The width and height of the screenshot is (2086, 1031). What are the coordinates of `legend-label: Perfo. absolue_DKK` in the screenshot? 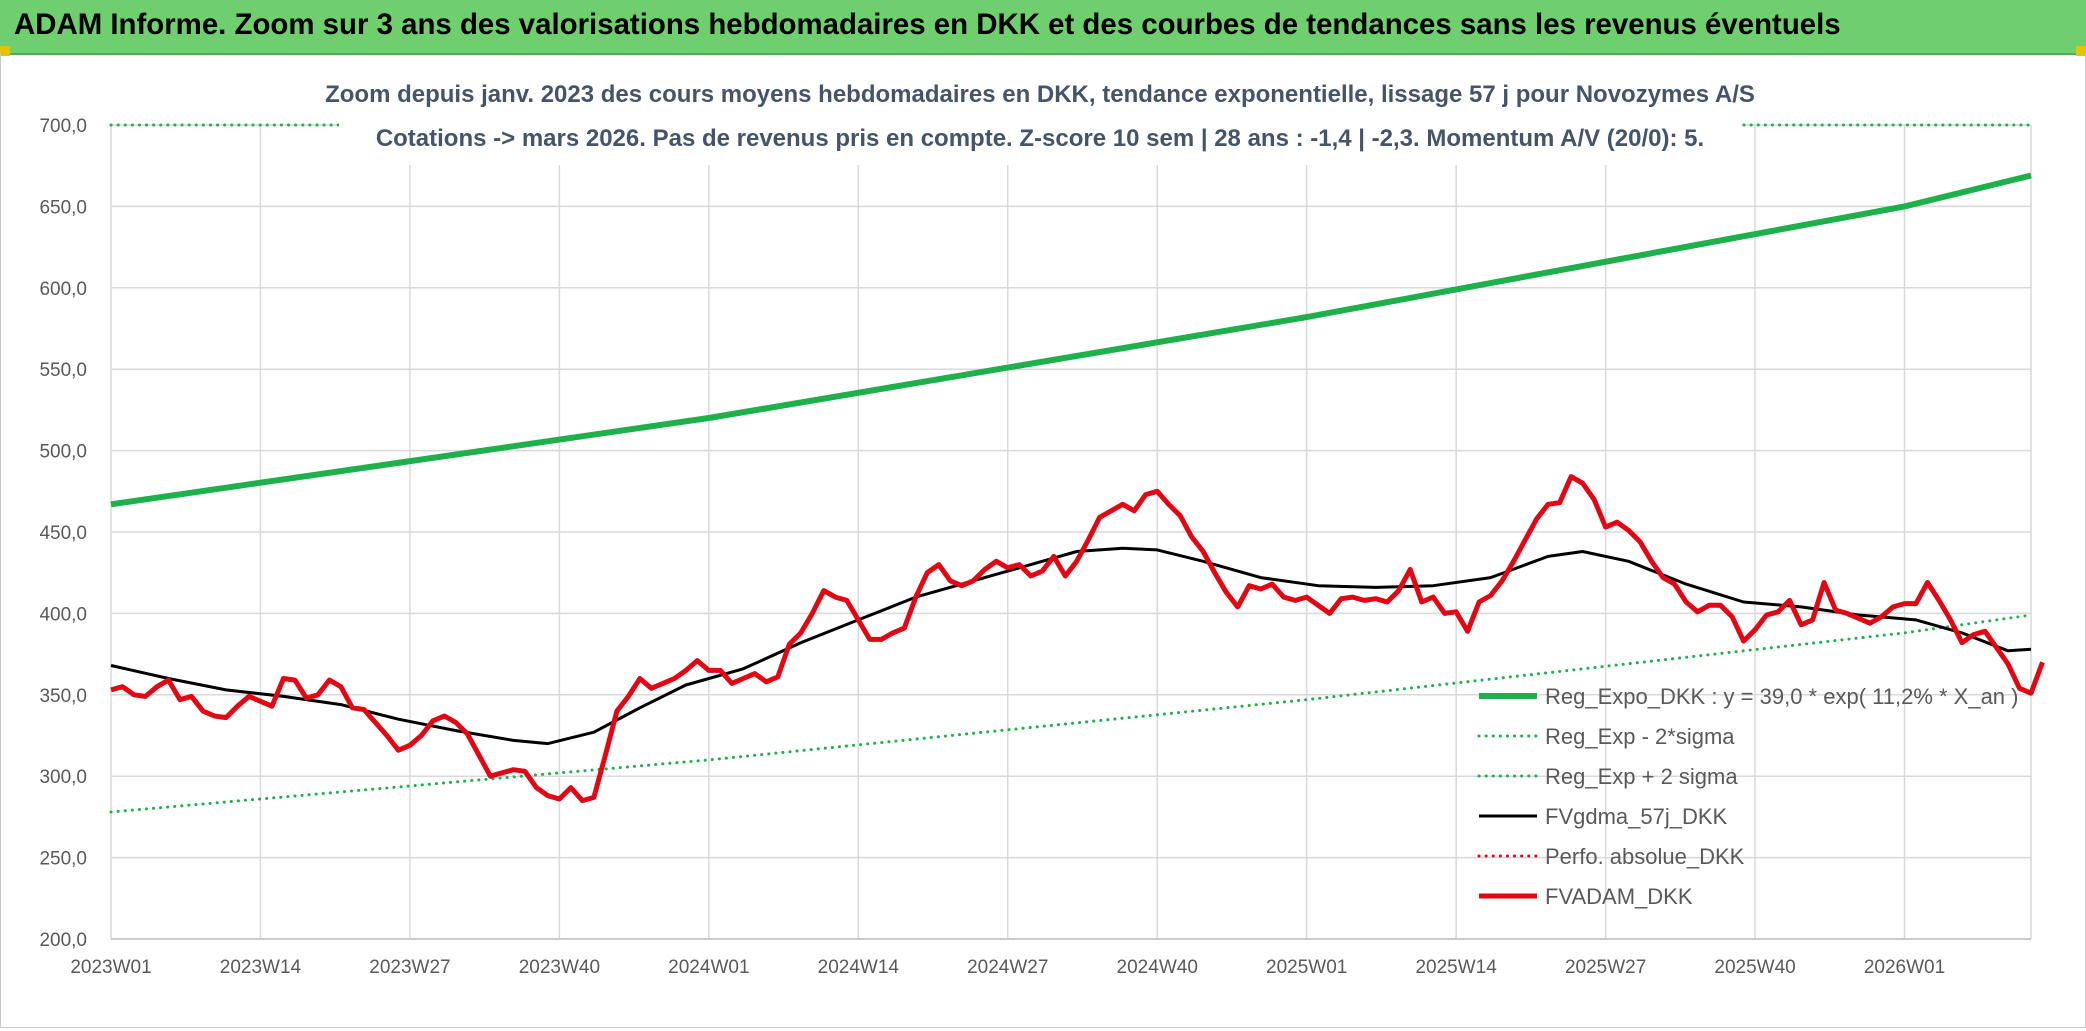 It's located at (1645, 856).